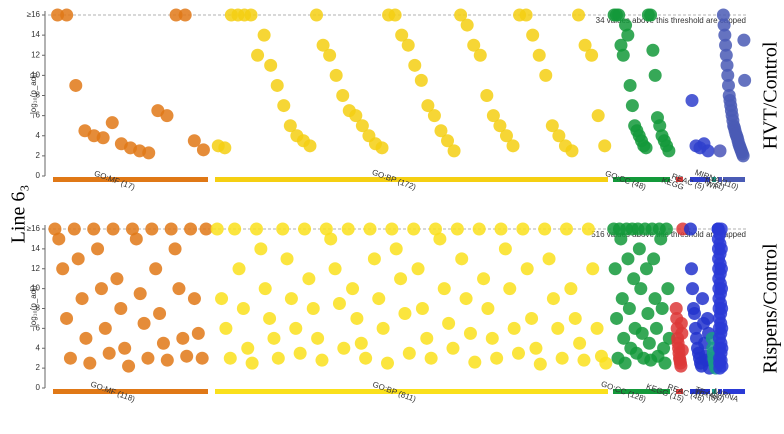 The image size is (784, 434). Describe the element at coordinates (38, 367) in the screenshot. I see `y-tick-label: 2` at that location.